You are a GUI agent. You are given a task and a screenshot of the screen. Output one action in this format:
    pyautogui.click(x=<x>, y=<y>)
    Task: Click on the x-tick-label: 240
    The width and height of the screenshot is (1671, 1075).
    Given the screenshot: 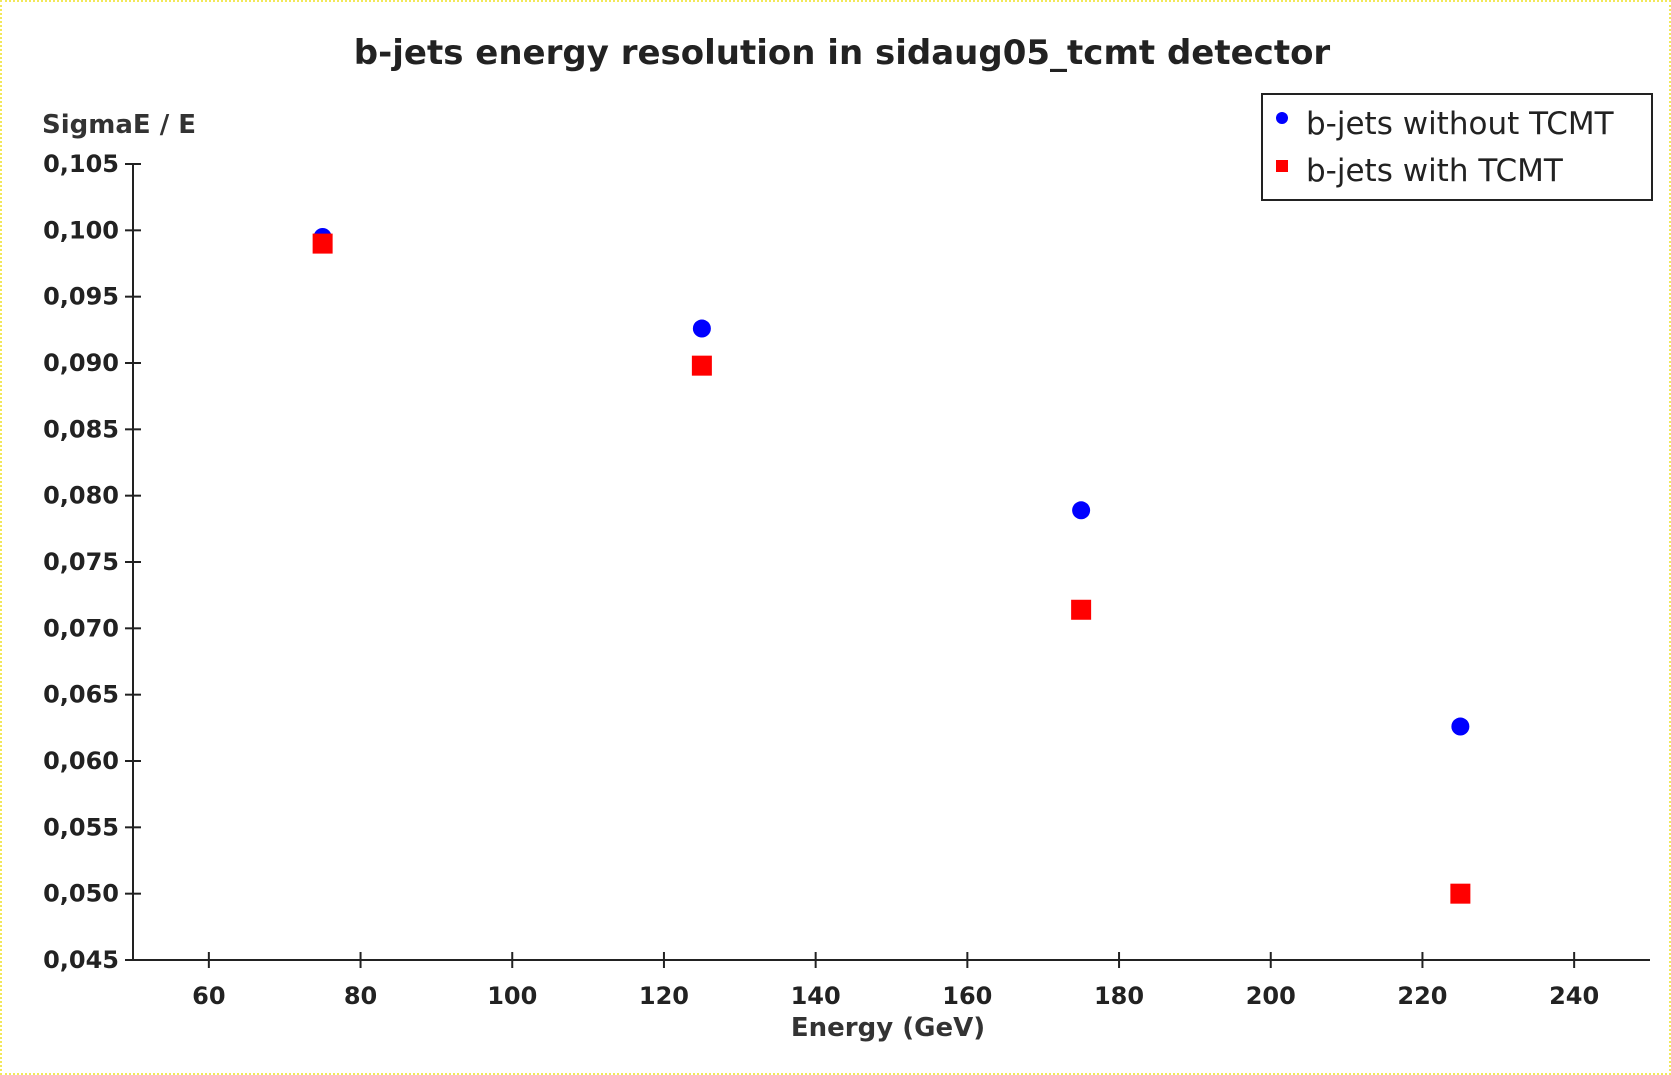 What is the action you would take?
    pyautogui.click(x=1574, y=996)
    